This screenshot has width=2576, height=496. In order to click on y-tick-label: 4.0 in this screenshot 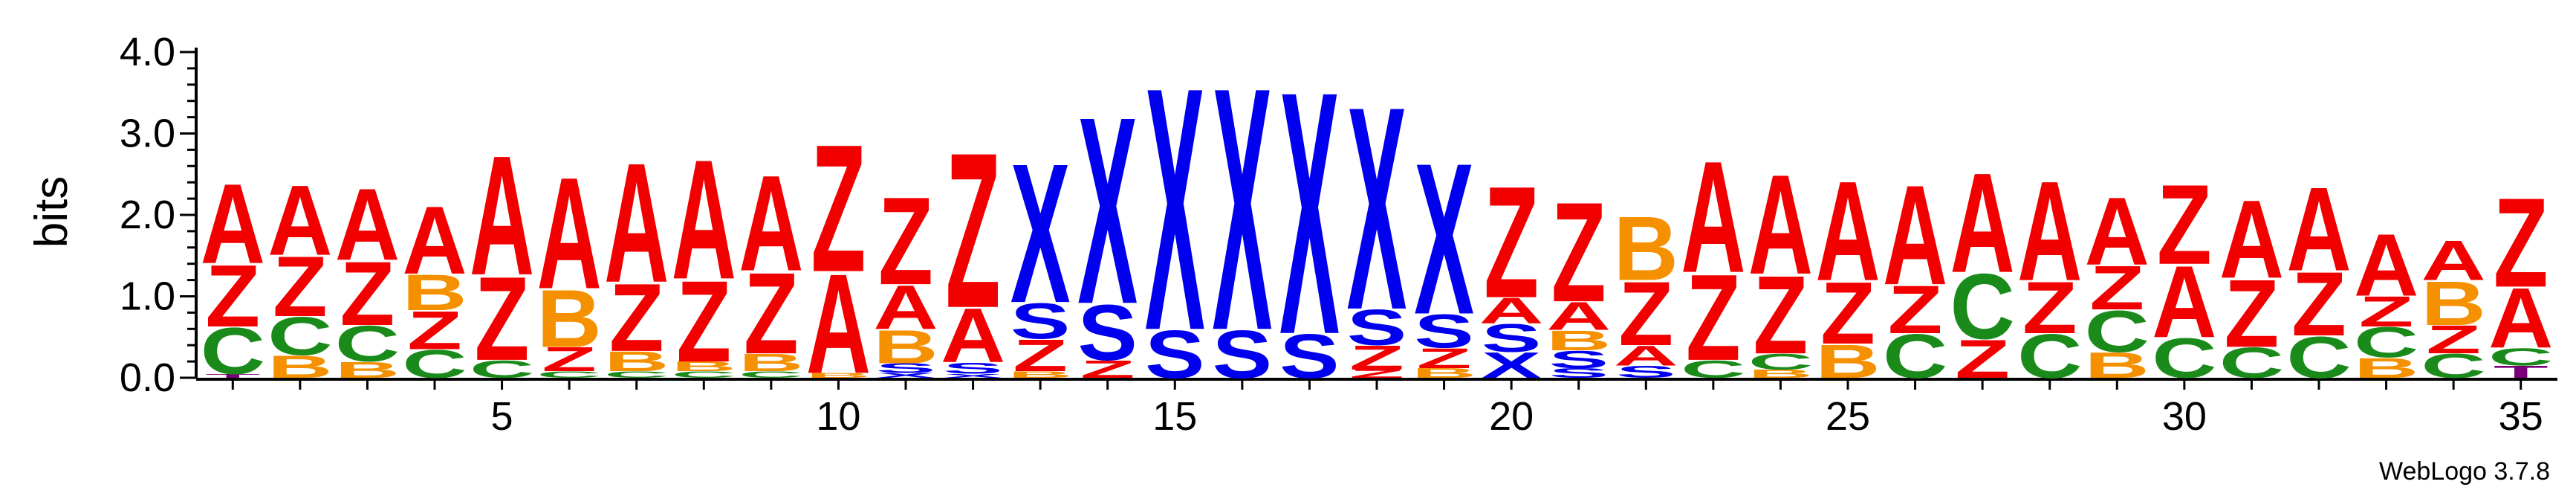, I will do `click(147, 52)`.